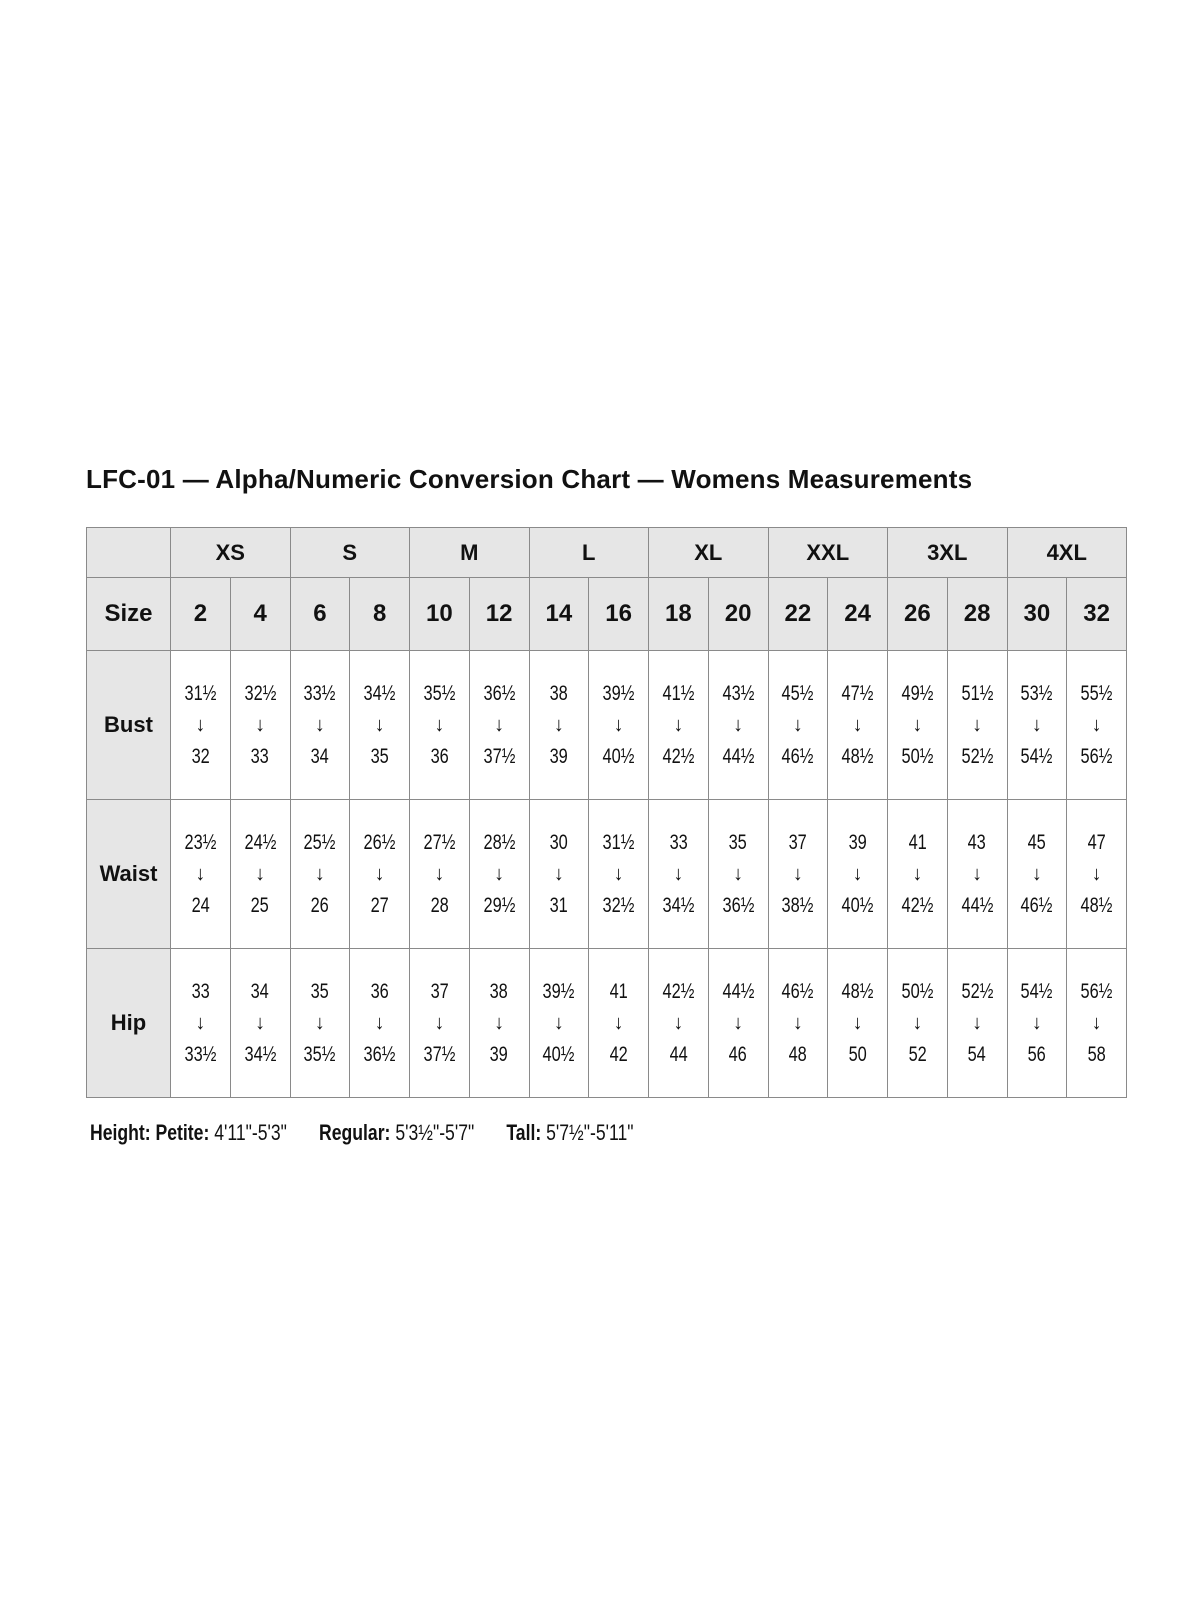 Image resolution: width=1200 pixels, height=1600 pixels. I want to click on range-to: 29½, so click(499, 905).